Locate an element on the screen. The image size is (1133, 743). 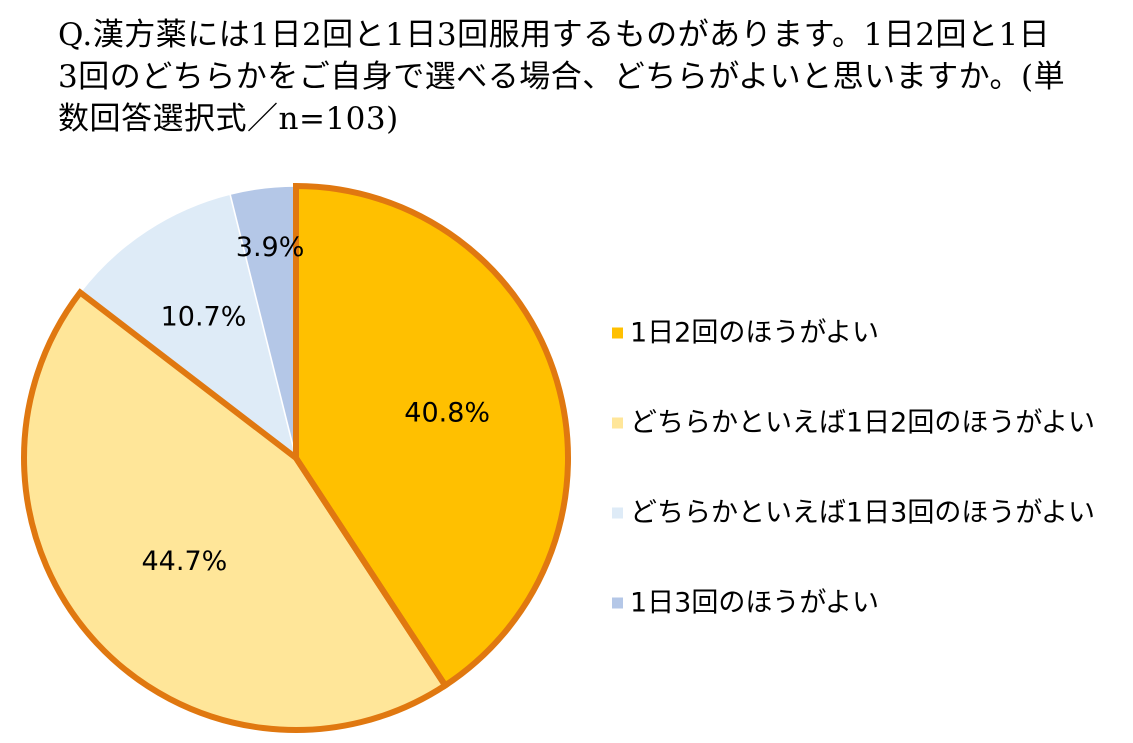
data-label-leaning-thrice-daily: 10.7% is located at coordinates (204, 317).